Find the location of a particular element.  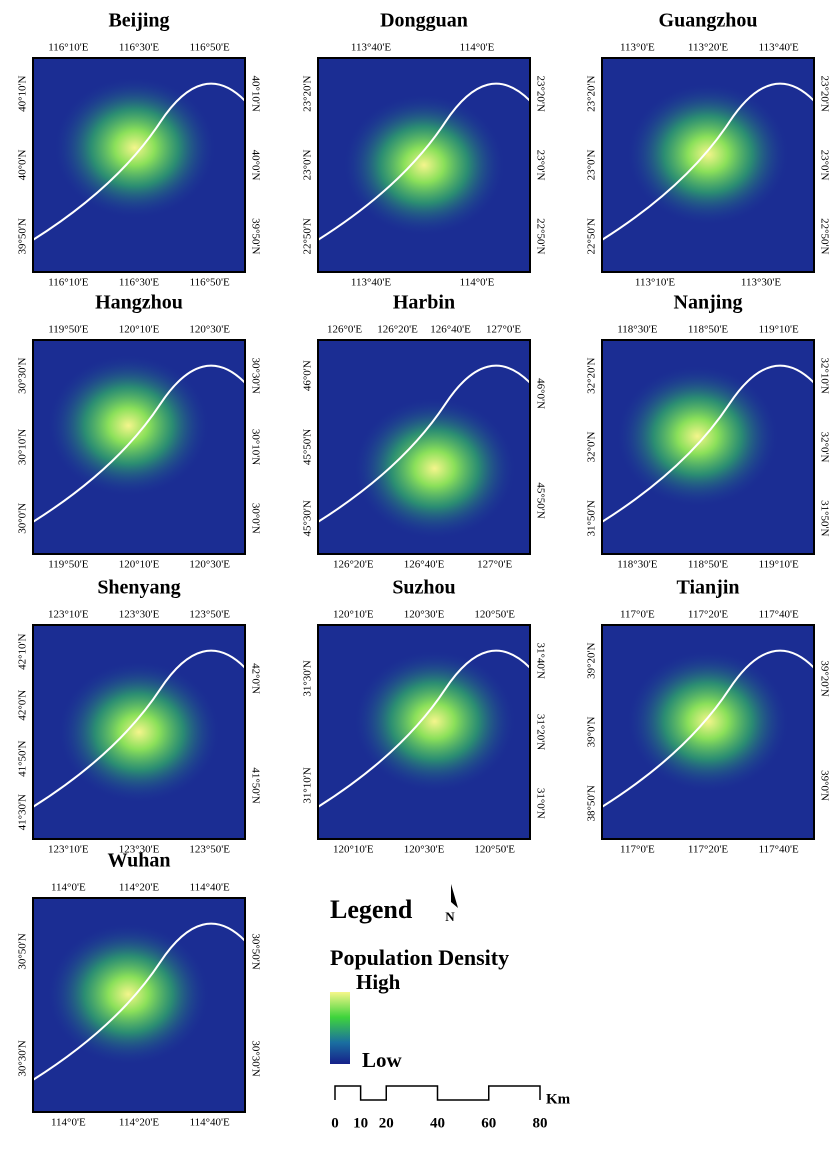

bottom-coordinate: 120°50'E is located at coordinates (494, 850).